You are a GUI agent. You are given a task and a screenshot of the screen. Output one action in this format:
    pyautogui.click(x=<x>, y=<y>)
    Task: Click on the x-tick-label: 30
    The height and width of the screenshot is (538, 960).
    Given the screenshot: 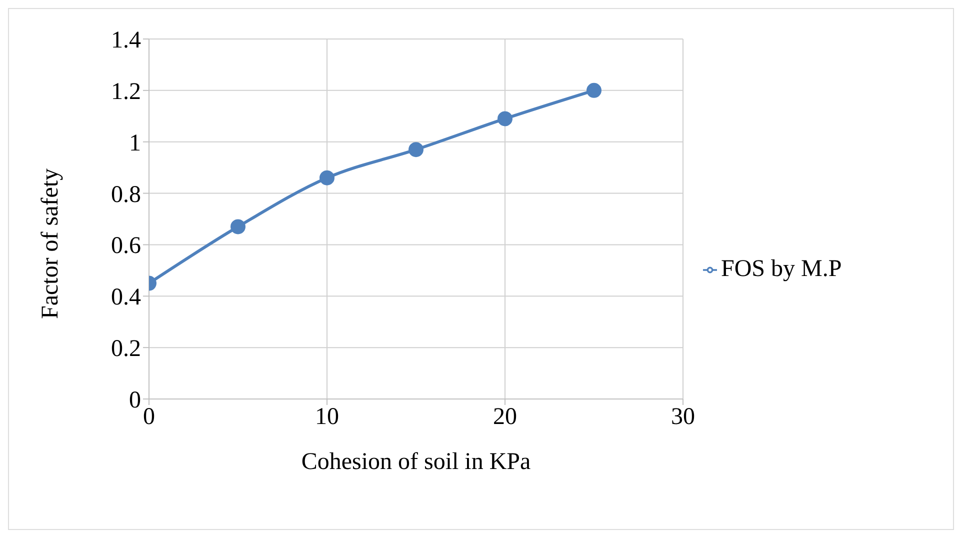 What is the action you would take?
    pyautogui.click(x=683, y=417)
    